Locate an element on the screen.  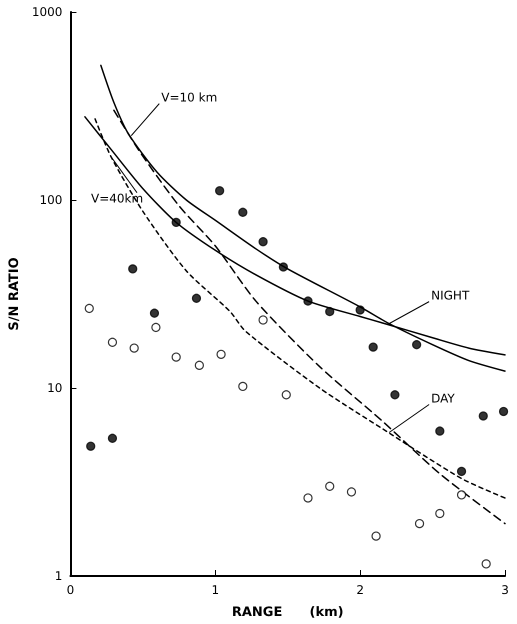
annotation: V=40km is located at coordinates (117, 199).